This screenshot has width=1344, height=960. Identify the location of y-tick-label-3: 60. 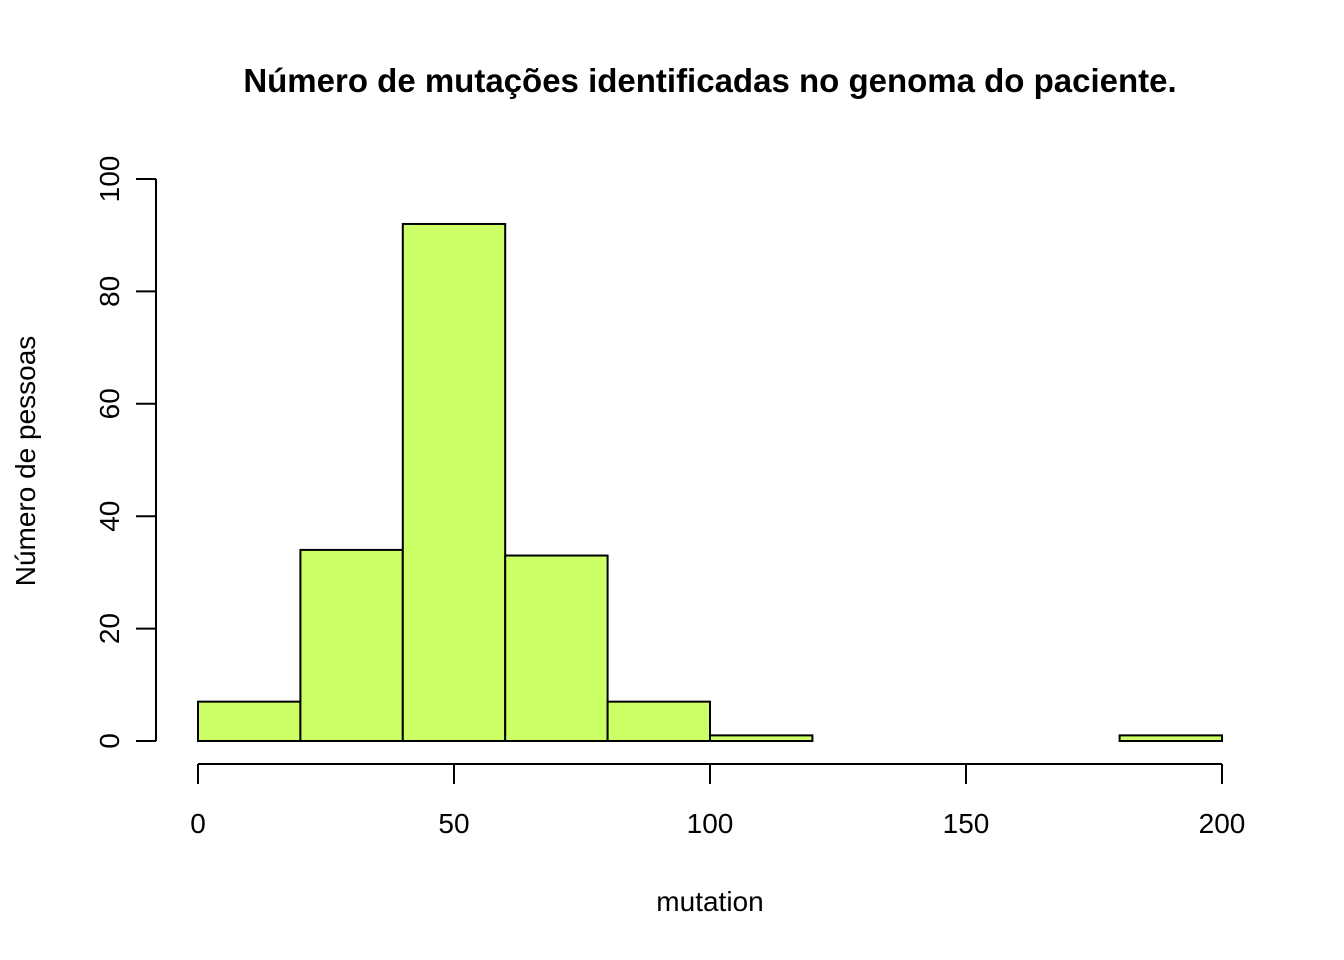
(109, 403).